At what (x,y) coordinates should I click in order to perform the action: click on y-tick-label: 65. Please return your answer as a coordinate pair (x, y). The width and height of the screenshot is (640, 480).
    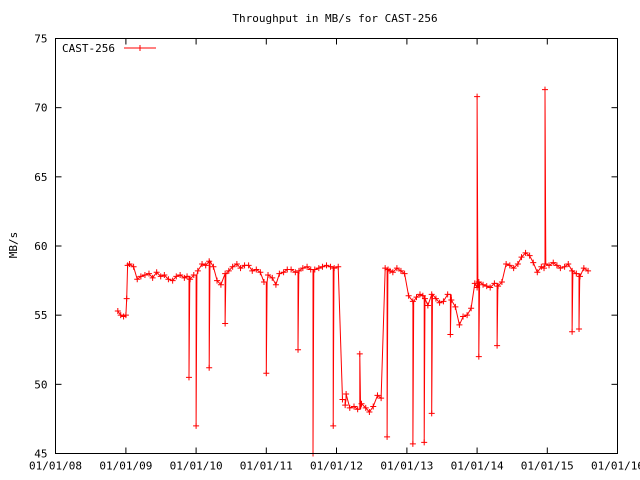
    Looking at the image, I should click on (40, 177).